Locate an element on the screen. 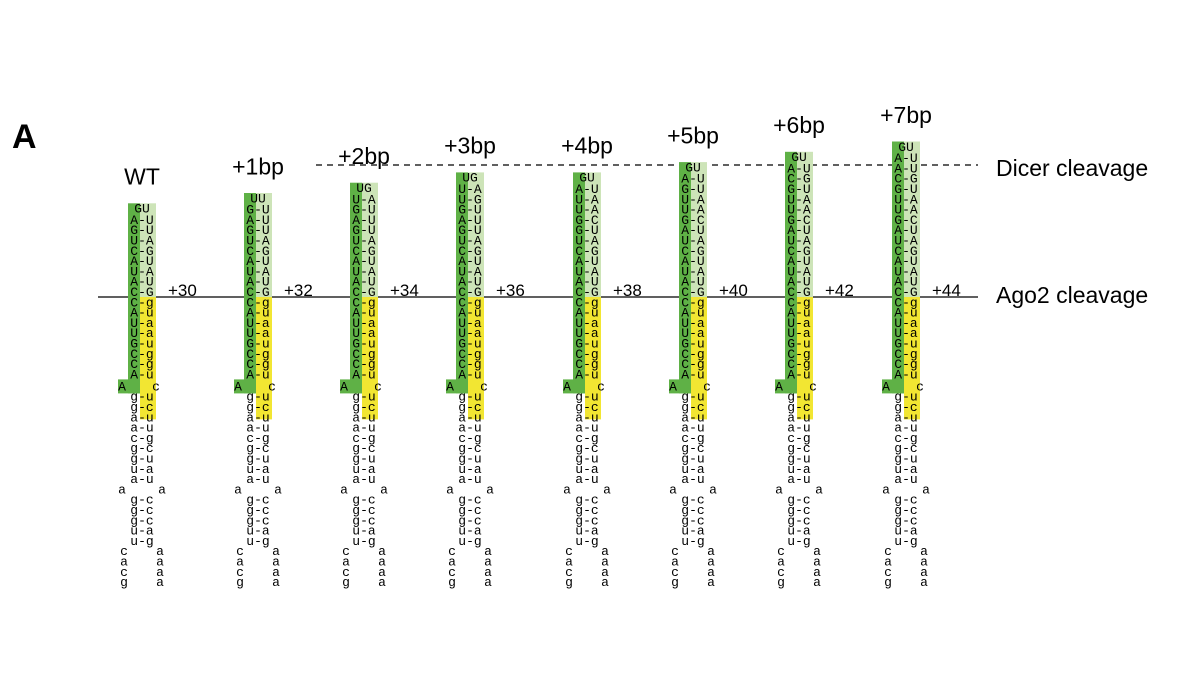 This screenshot has width=1201, height=680. terminal-loop: UU is located at coordinates (258, 198).